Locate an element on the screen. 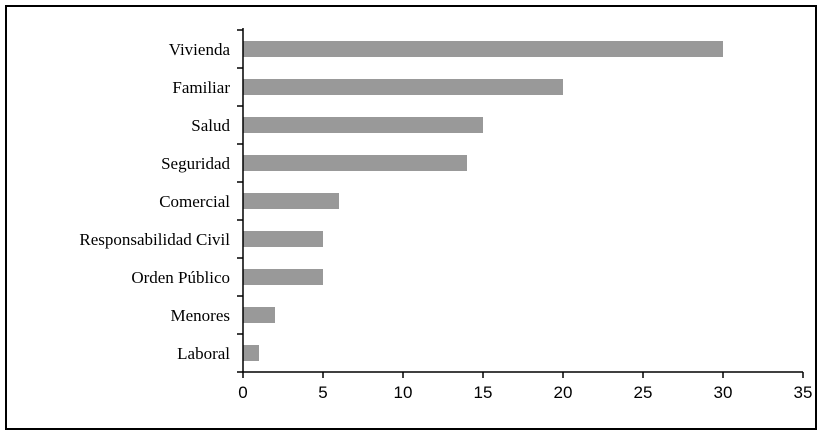 The image size is (824, 437). category-label-1: Familiar is located at coordinates (201, 87).